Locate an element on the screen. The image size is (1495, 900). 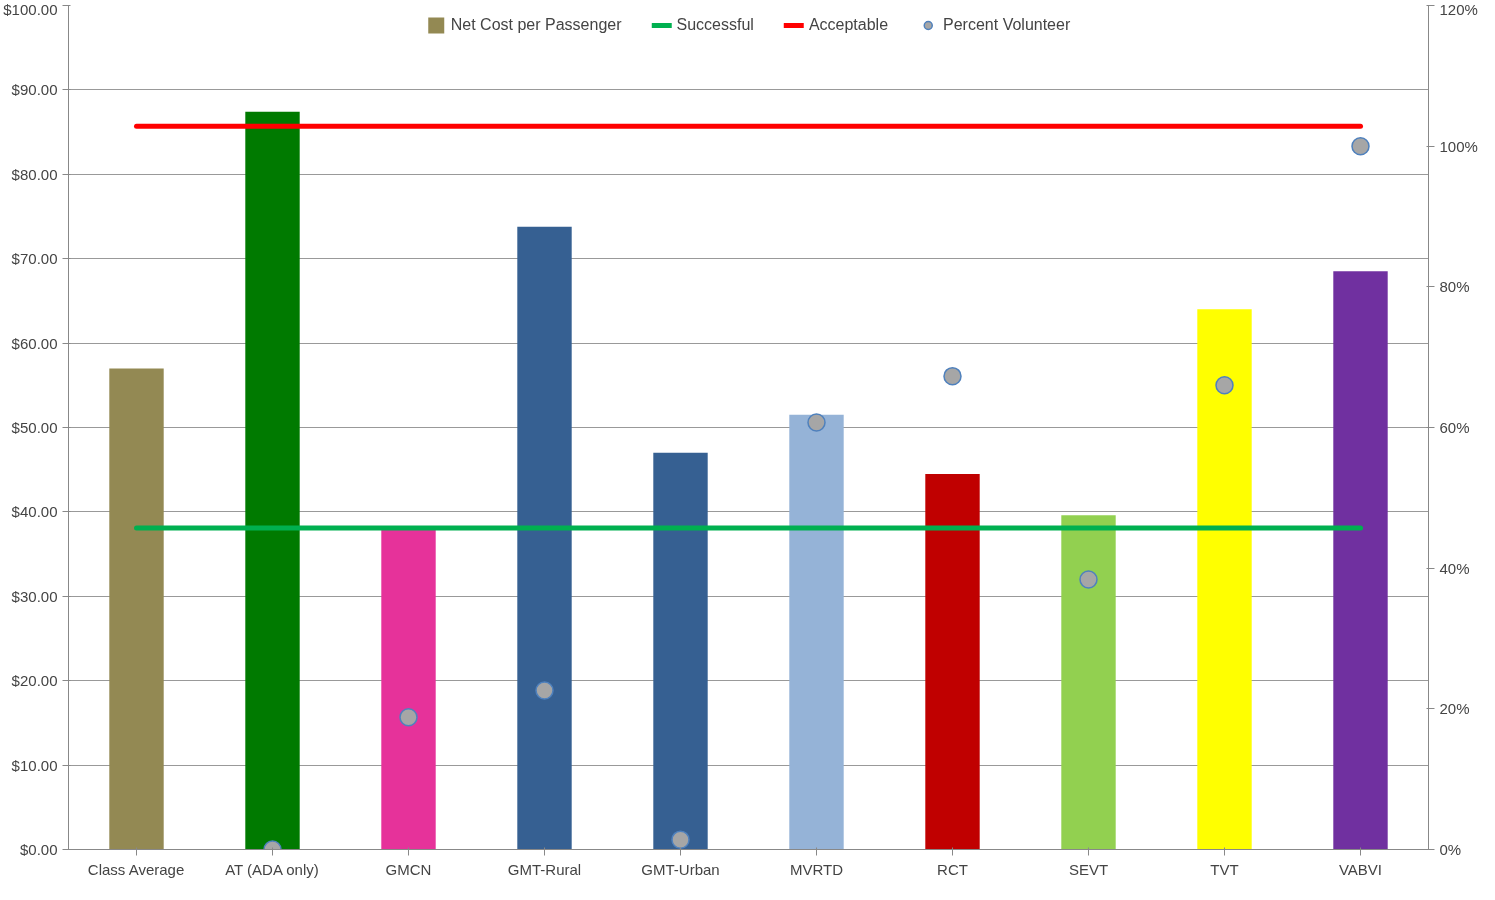
y2-tick-label: 100% is located at coordinates (1458, 146).